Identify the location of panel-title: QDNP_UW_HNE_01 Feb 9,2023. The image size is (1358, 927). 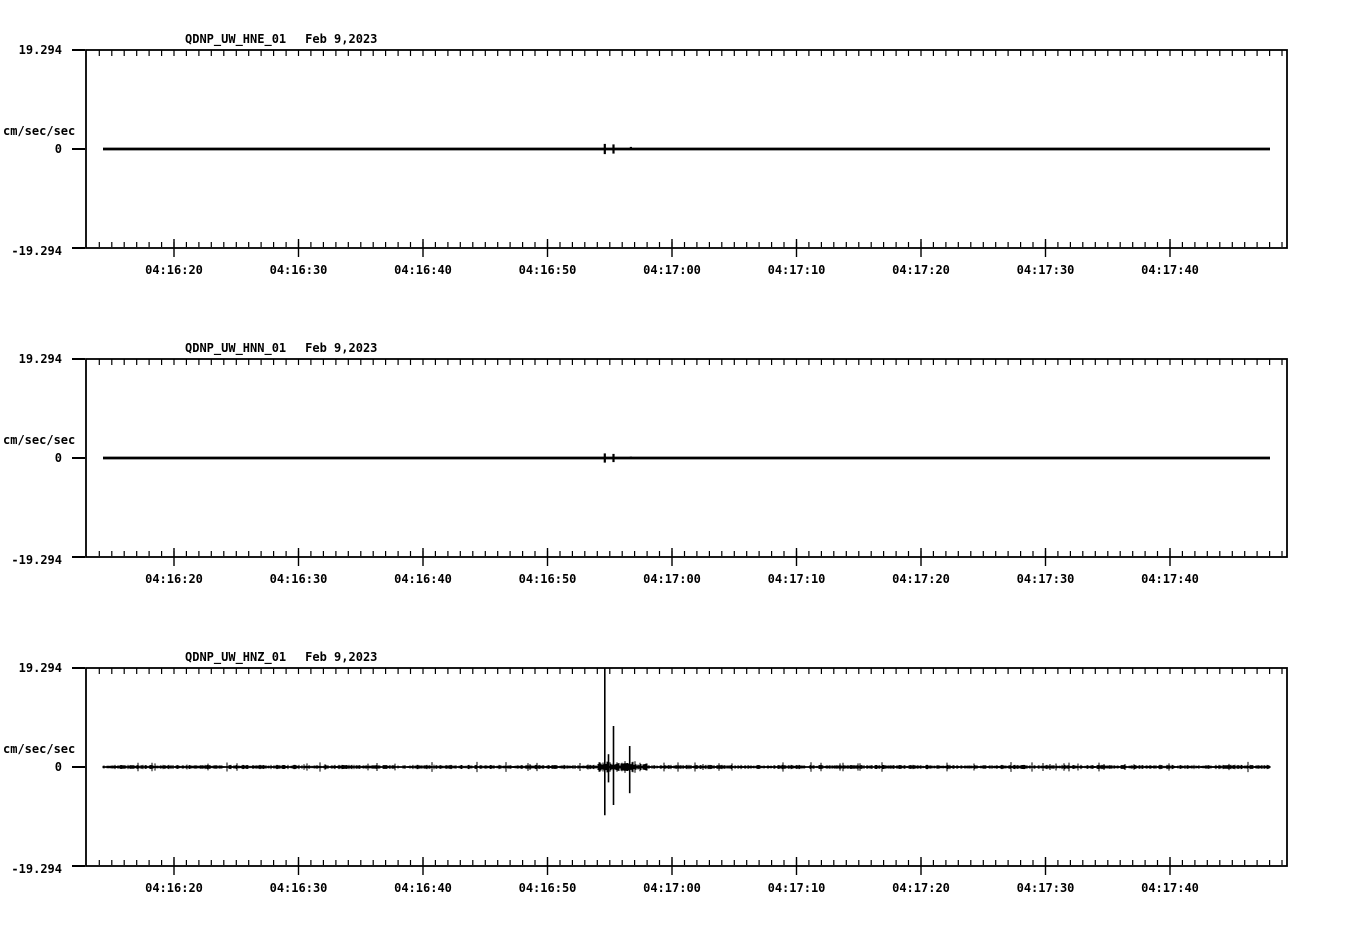
(281, 39).